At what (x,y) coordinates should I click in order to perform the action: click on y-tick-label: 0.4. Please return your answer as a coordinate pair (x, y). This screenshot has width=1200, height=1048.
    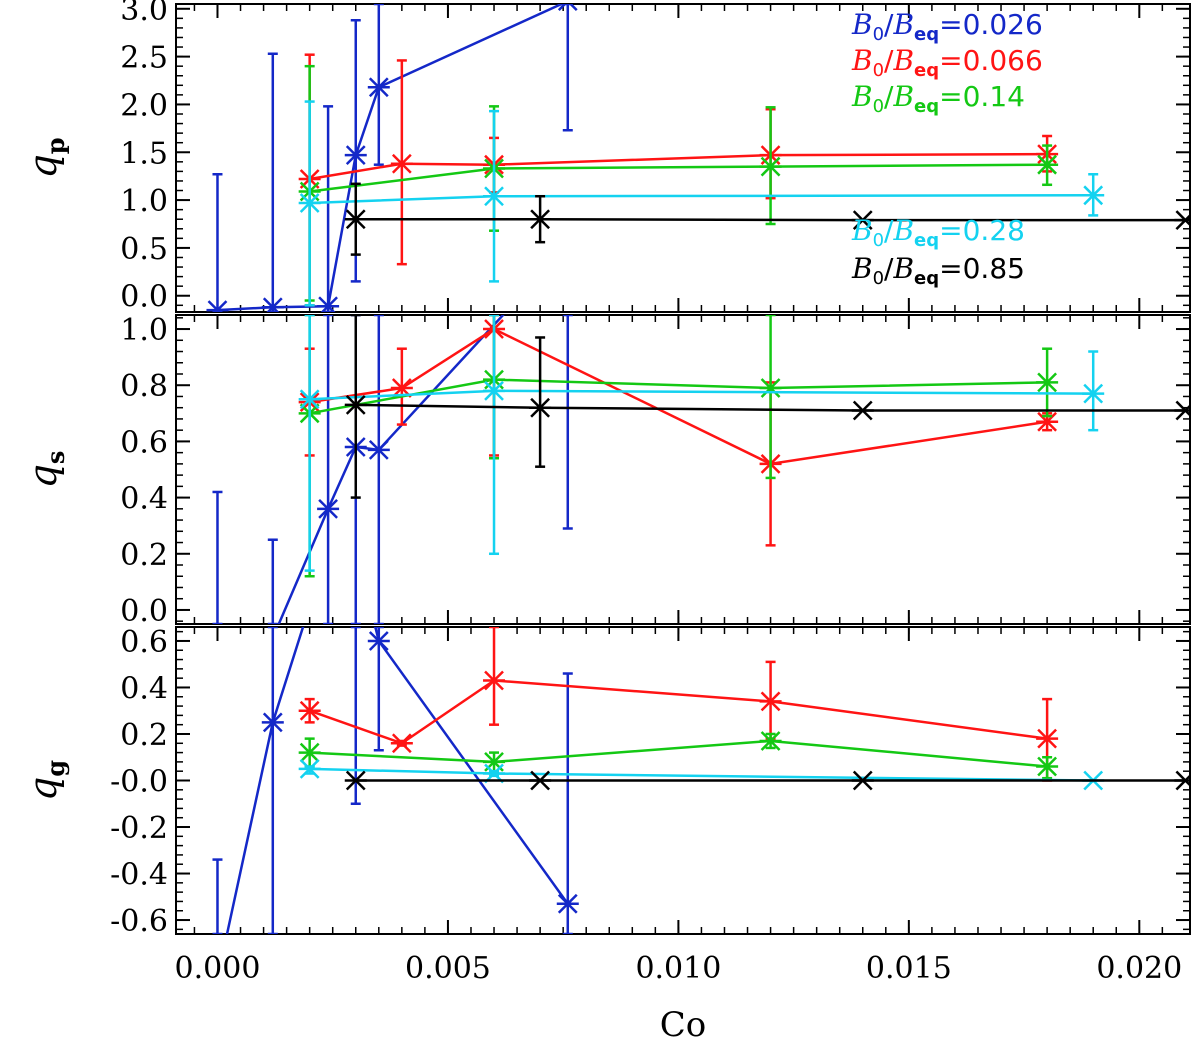
    Looking at the image, I should click on (144, 688).